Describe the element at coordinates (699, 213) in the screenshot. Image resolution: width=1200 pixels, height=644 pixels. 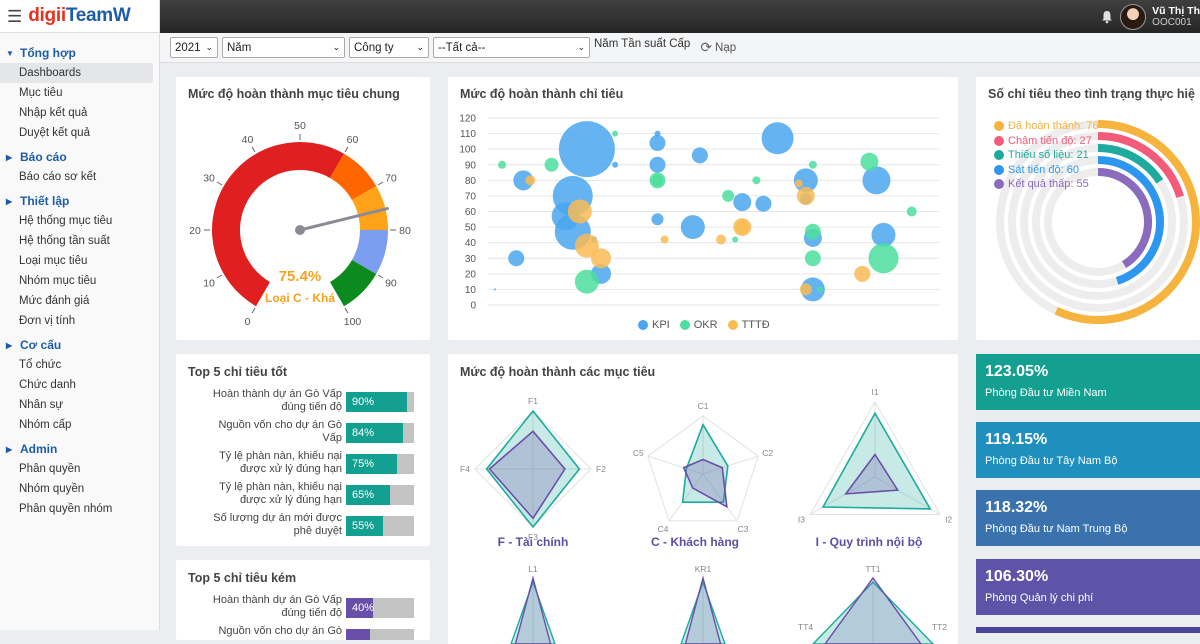
I see `bubble-chart: 0 10 20 30 40 50 60 70 80 90 100 110 120` at that location.